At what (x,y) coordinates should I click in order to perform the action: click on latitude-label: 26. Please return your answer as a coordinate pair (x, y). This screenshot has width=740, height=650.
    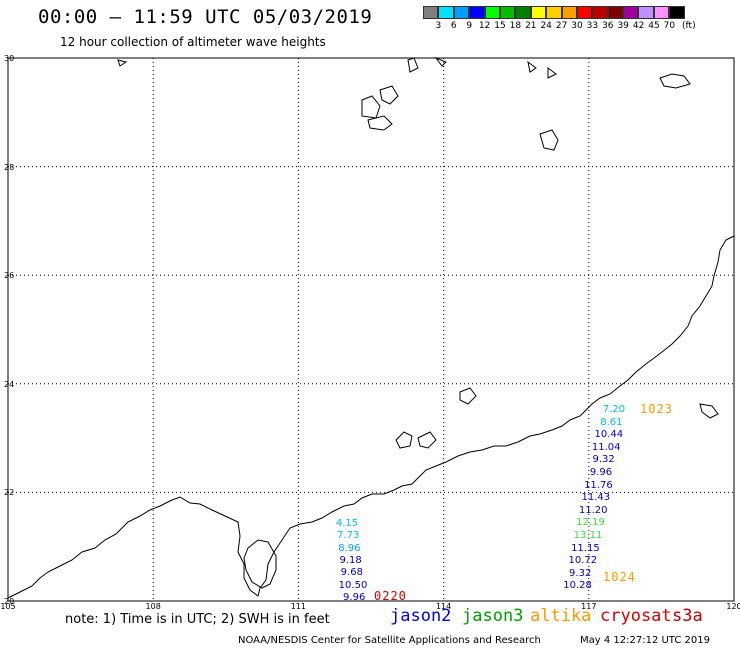
    Looking at the image, I should click on (9, 276).